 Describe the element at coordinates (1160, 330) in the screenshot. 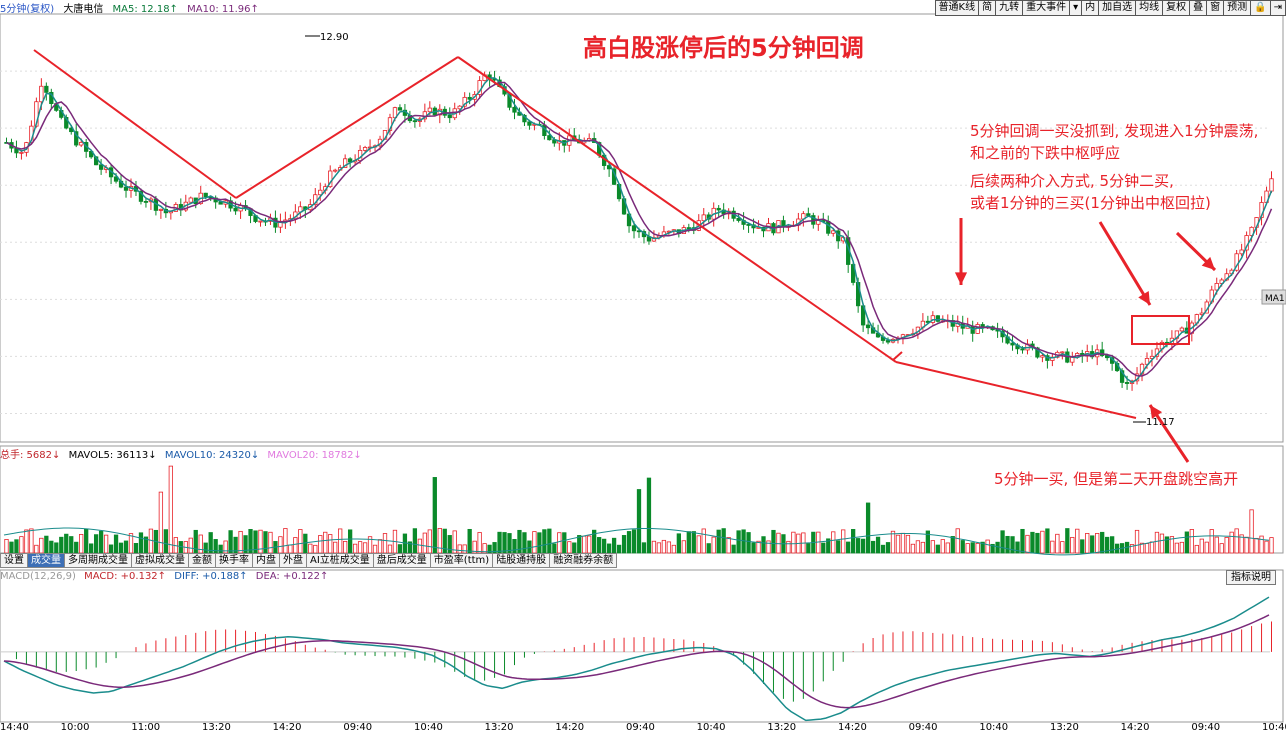

I see `zone-highlight-box` at that location.